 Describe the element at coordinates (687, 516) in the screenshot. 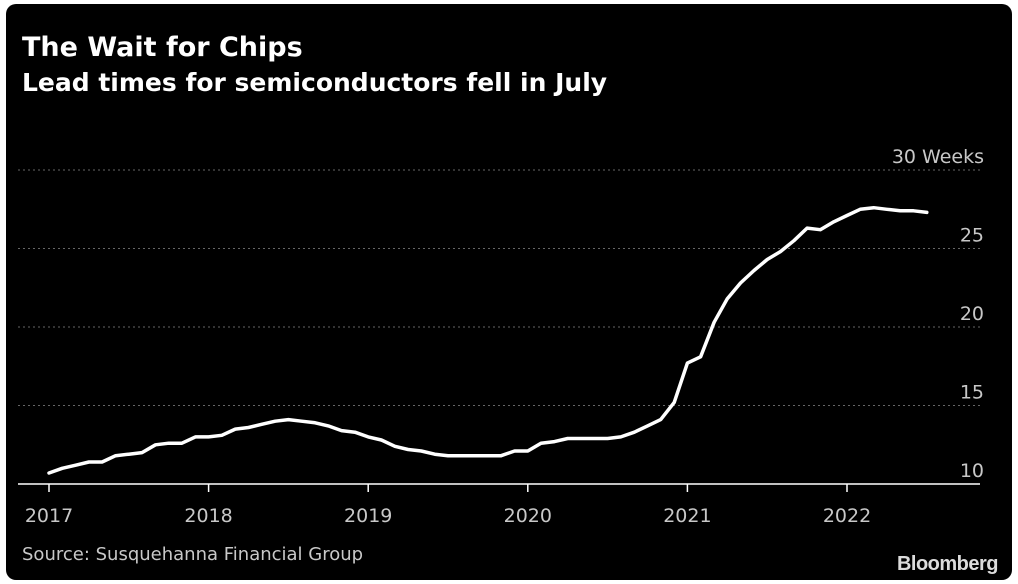

I see `x-tick-label-2021: 2021` at that location.